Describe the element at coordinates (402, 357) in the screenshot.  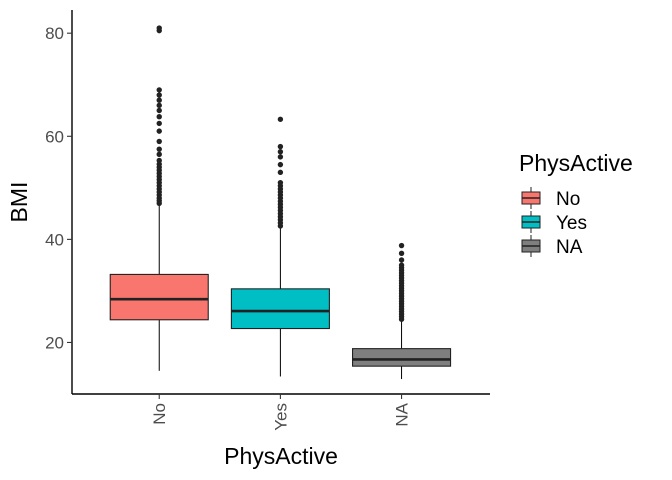
I see `box-na` at that location.